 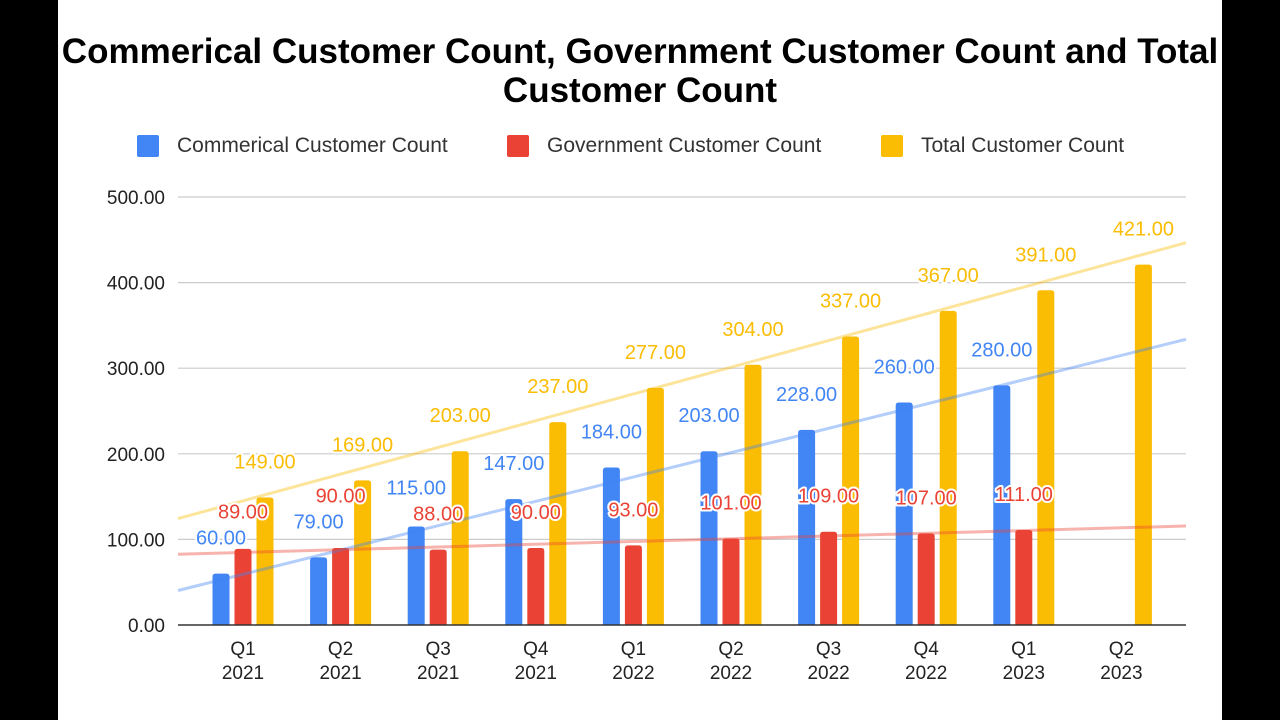 I want to click on legend-label: Total Customer Count, so click(x=1023, y=145).